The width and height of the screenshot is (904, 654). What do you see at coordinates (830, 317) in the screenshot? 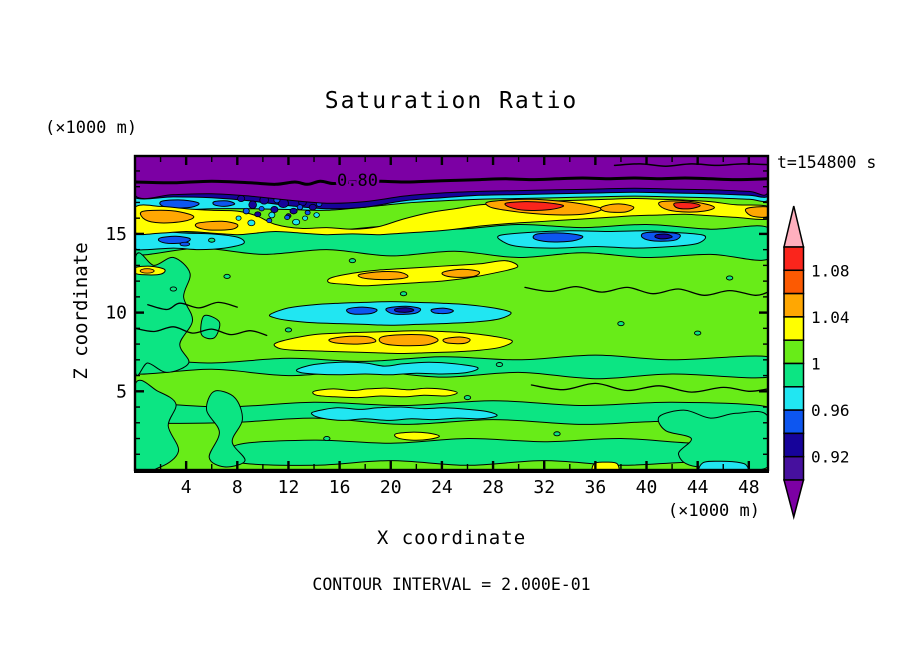
I see `colorbar-label: 1.04` at bounding box center [830, 317].